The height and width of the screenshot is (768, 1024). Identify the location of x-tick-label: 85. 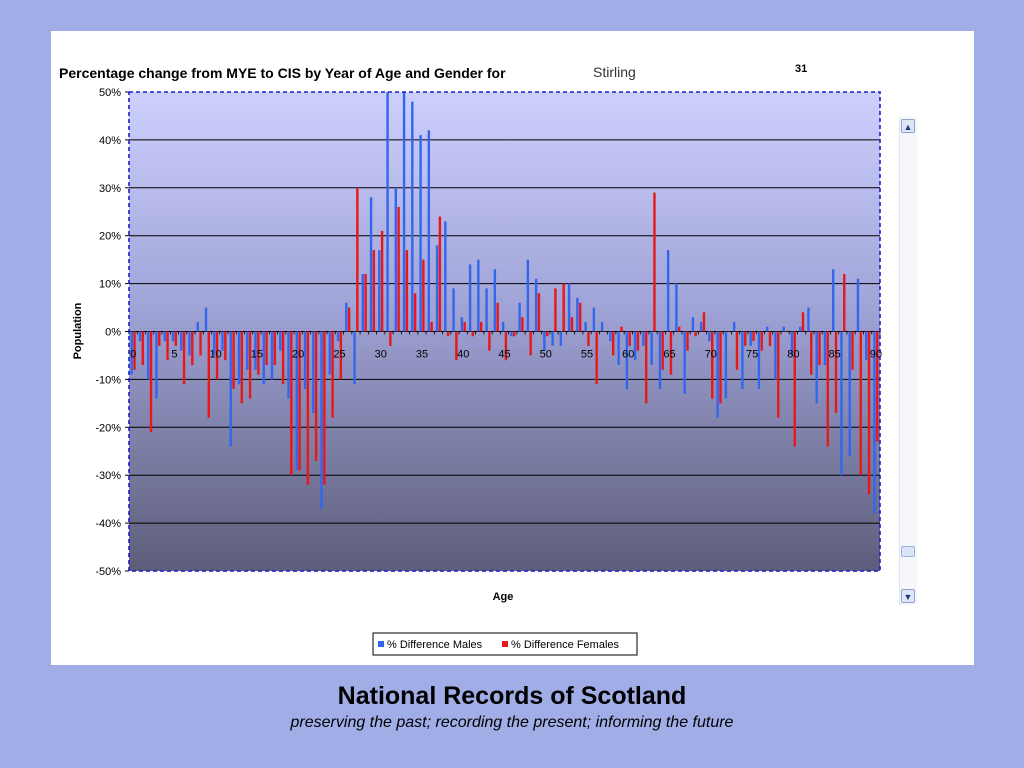
(834, 355).